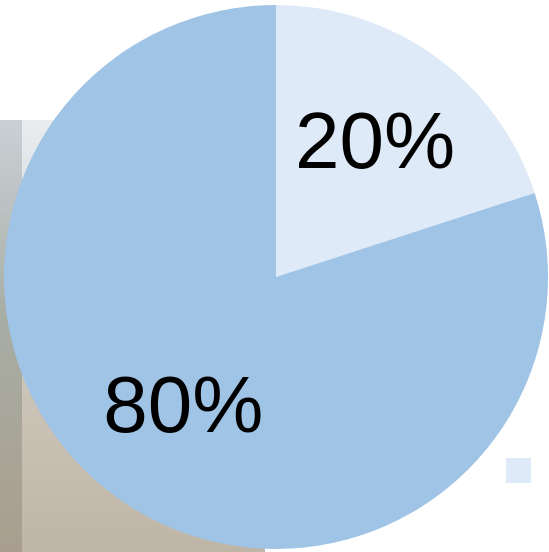  Describe the element at coordinates (183, 404) in the screenshot. I see `pie-slice-label-1: 80%` at that location.